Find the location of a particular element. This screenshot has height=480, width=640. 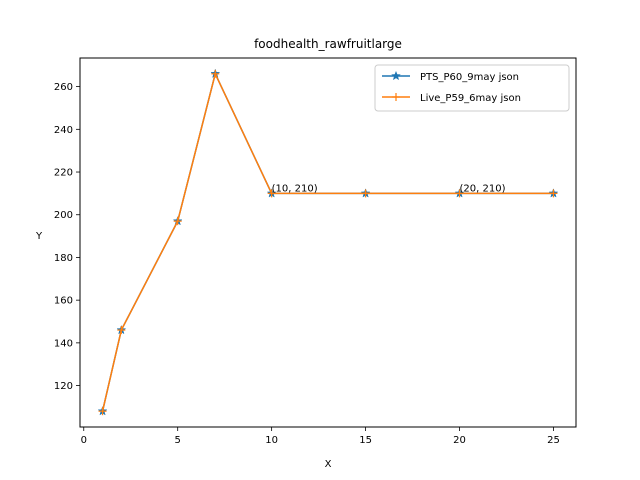

annotations: (10, 210) (20, 210) is located at coordinates (389, 188).